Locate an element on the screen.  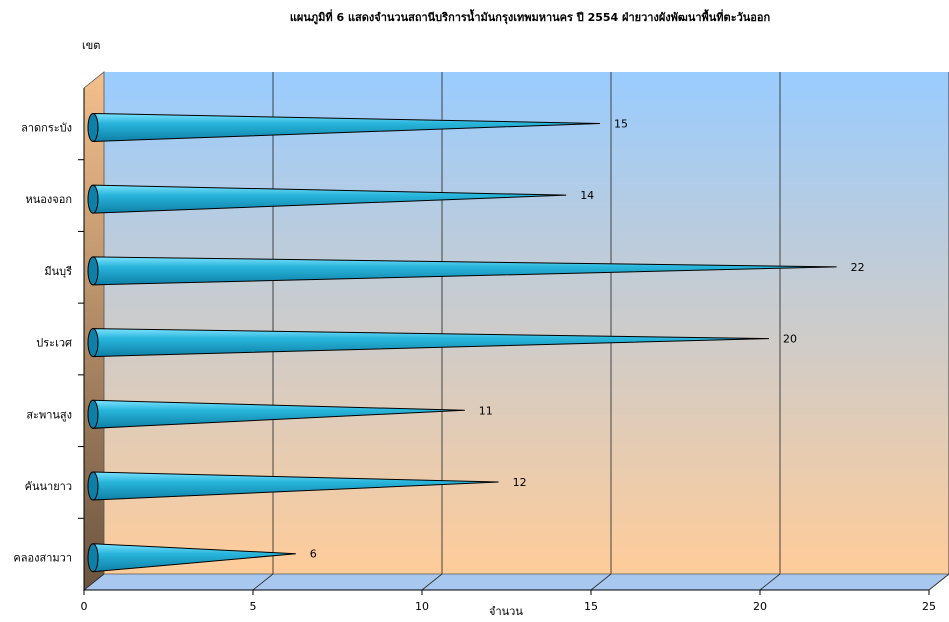
x-tick-label: 5 is located at coordinates (253, 606).